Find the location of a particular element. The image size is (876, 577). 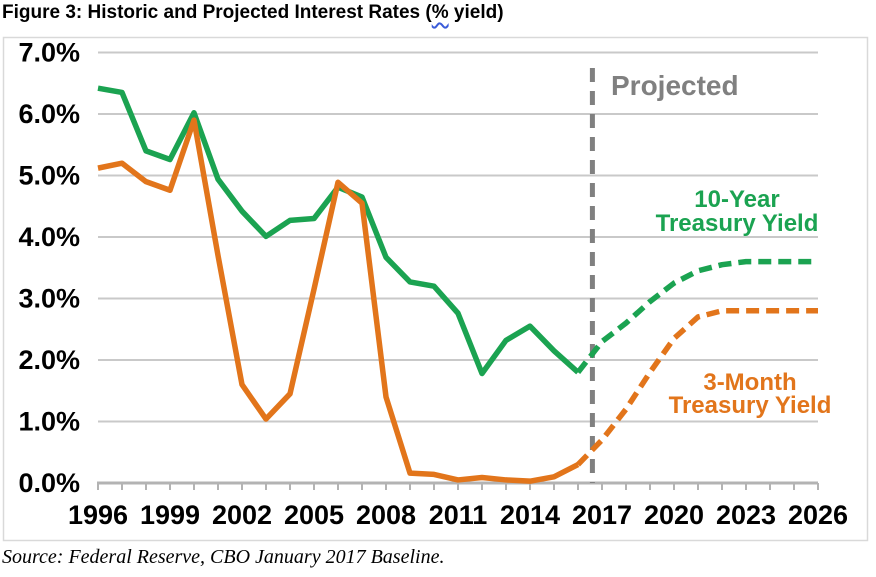

three-month-treasury-line-projected is located at coordinates (697, 387).